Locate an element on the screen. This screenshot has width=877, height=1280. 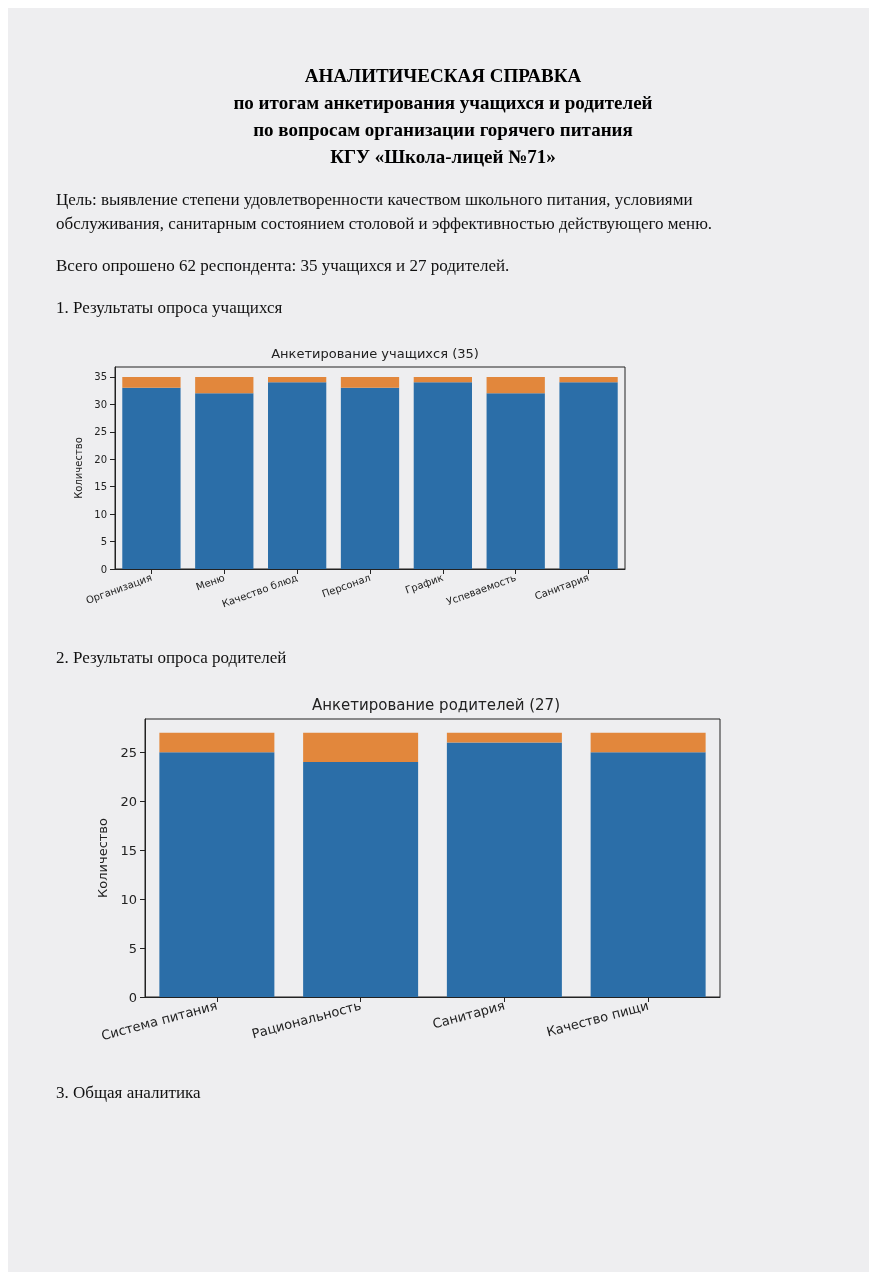
chart-title: Анкетирование родителей (27) is located at coordinates (436, 704).